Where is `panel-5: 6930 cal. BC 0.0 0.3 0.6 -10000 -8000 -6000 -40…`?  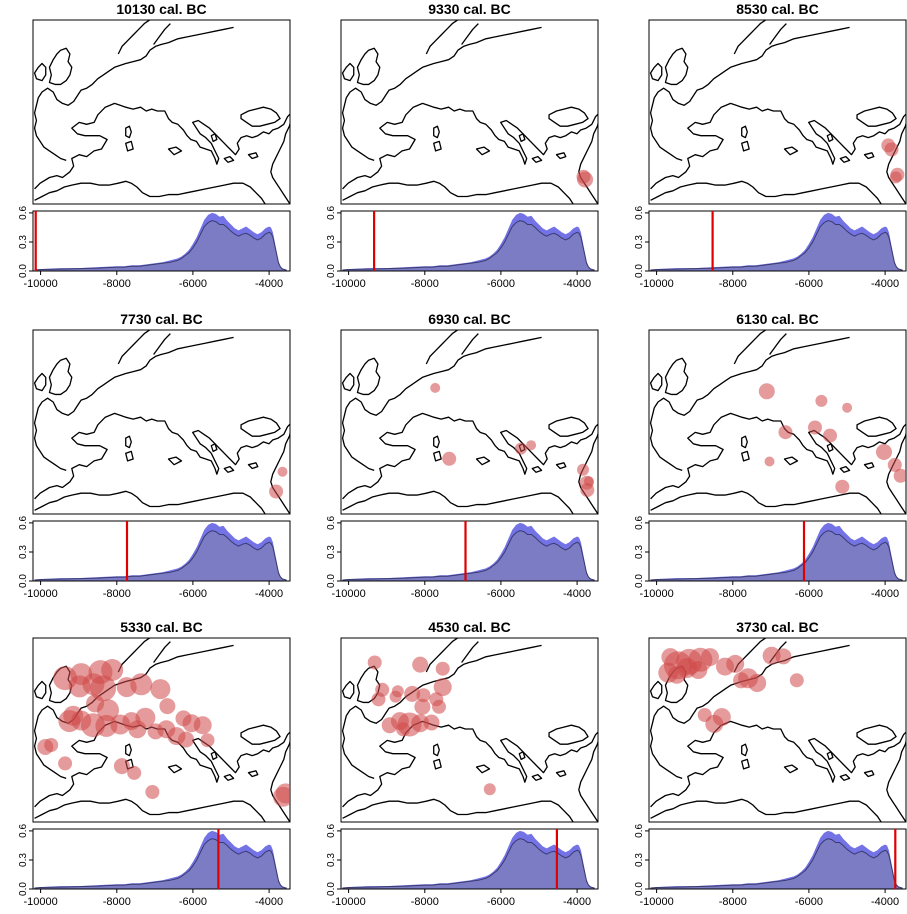 panel-5: 6930 cal. BC 0.0 0.3 0.6 -10000 -8000 -6000 -40… is located at coordinates (462, 455).